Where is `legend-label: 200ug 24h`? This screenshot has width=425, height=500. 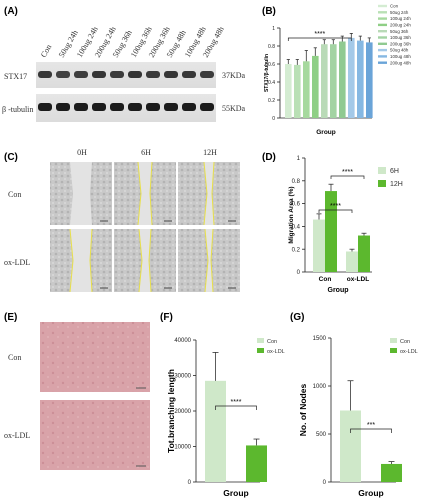 legend-label: 200ug 24h is located at coordinates (400, 25).